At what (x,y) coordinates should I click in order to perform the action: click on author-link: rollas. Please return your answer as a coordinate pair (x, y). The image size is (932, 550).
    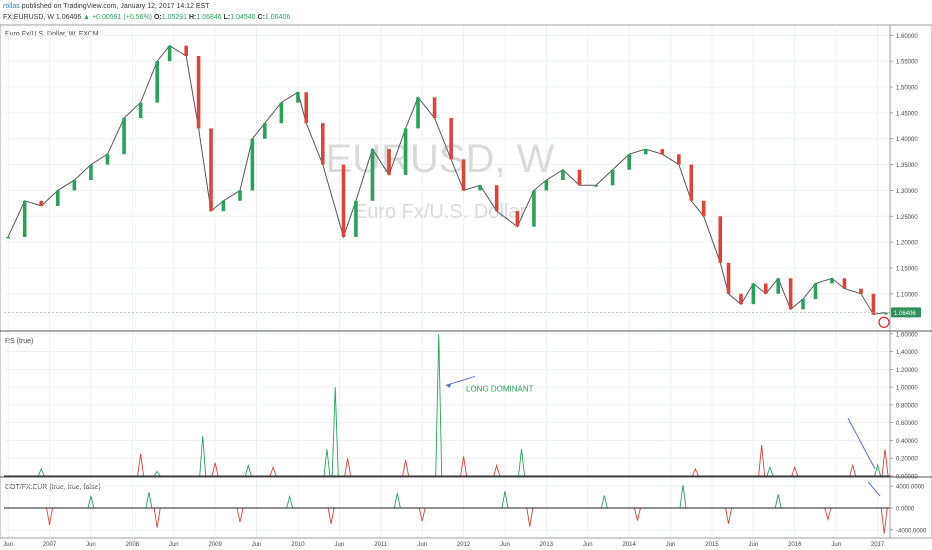
    Looking at the image, I should click on (11, 6).